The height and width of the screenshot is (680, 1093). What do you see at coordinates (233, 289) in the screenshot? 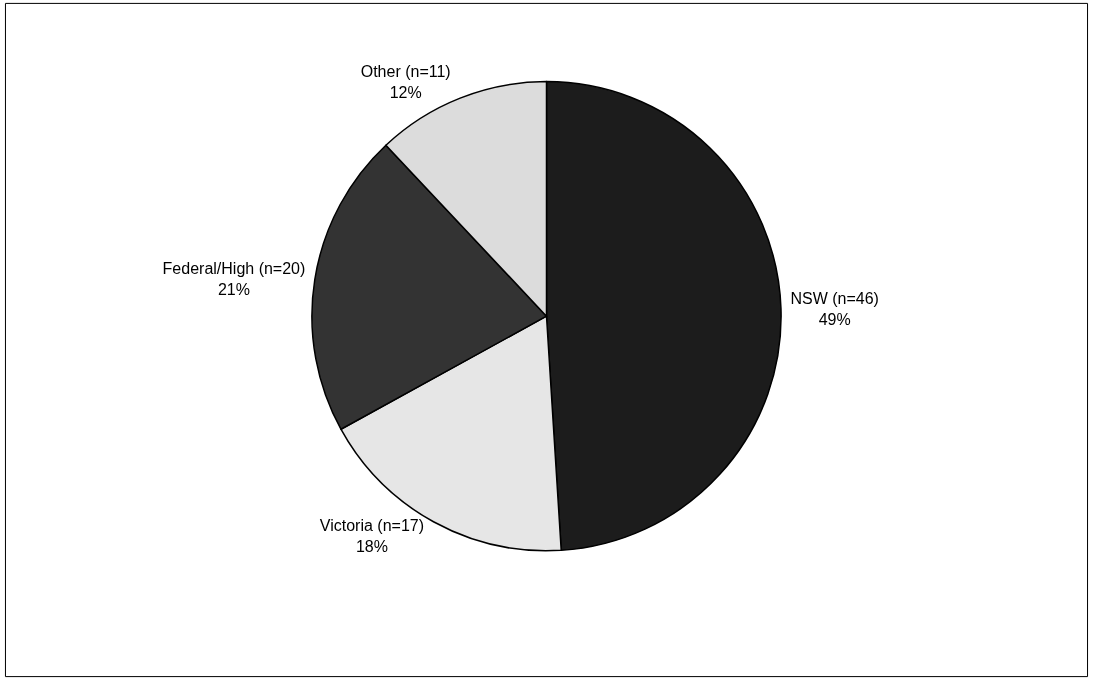
I see `data-label: 21%` at bounding box center [233, 289].